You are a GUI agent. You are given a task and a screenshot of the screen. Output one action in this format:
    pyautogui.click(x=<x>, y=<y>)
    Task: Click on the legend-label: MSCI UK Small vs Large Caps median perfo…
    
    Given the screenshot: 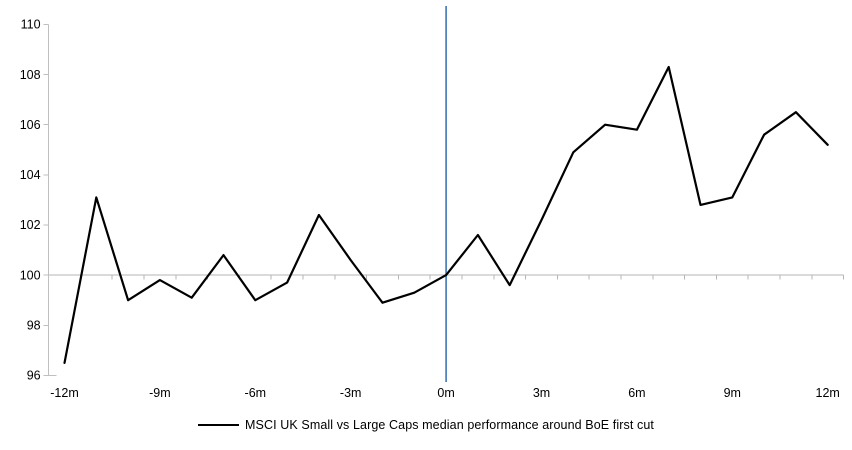 What is the action you would take?
    pyautogui.click(x=449, y=425)
    